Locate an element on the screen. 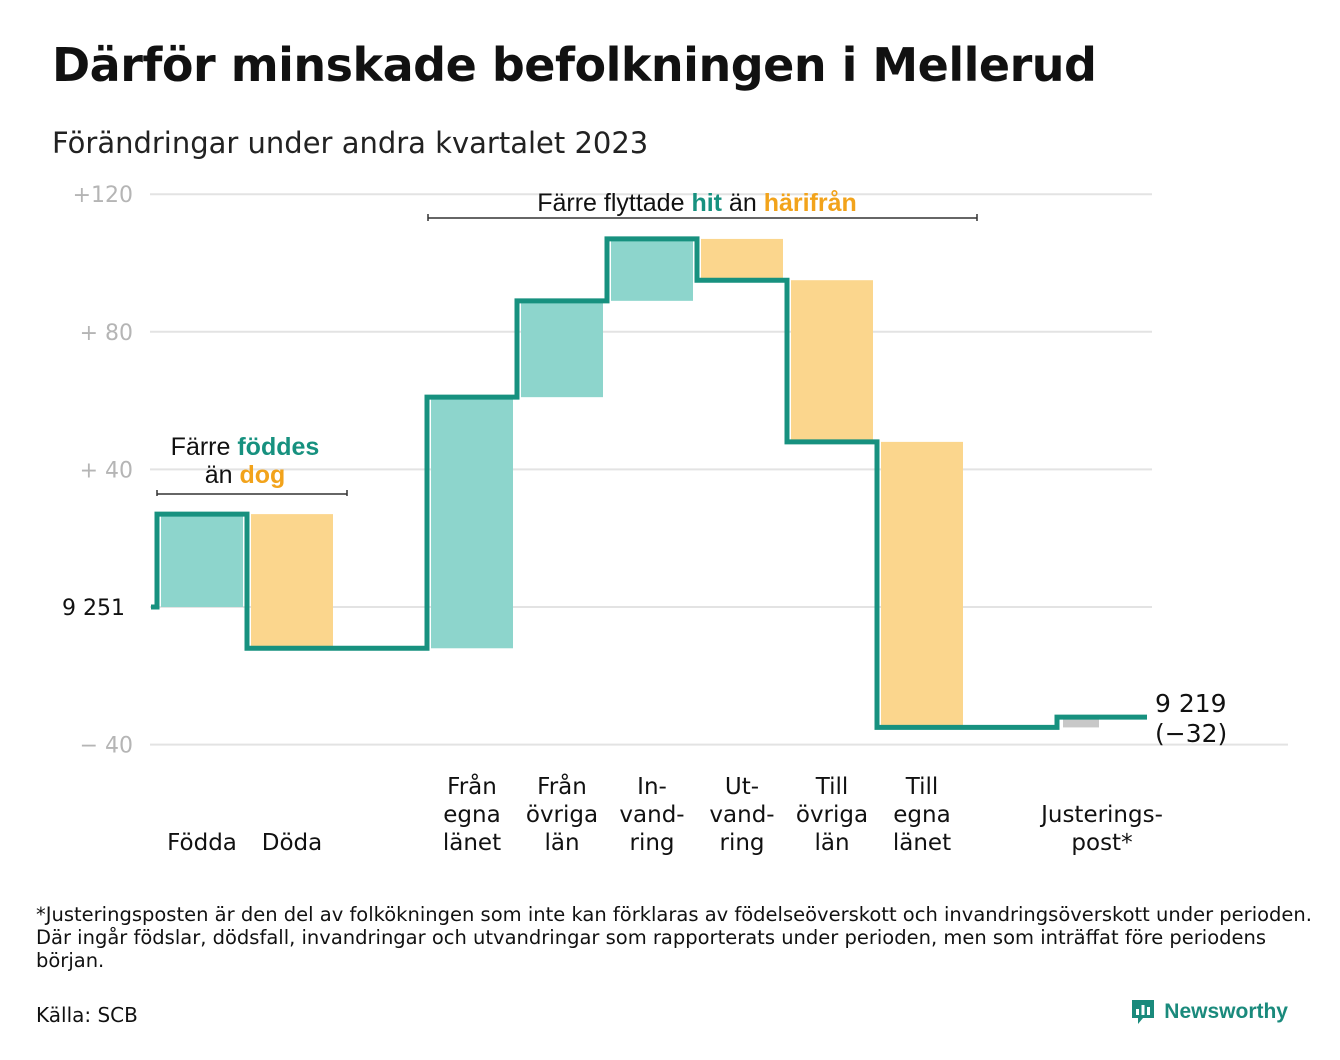  newsworthy-logo-icon is located at coordinates (1143, 1012).